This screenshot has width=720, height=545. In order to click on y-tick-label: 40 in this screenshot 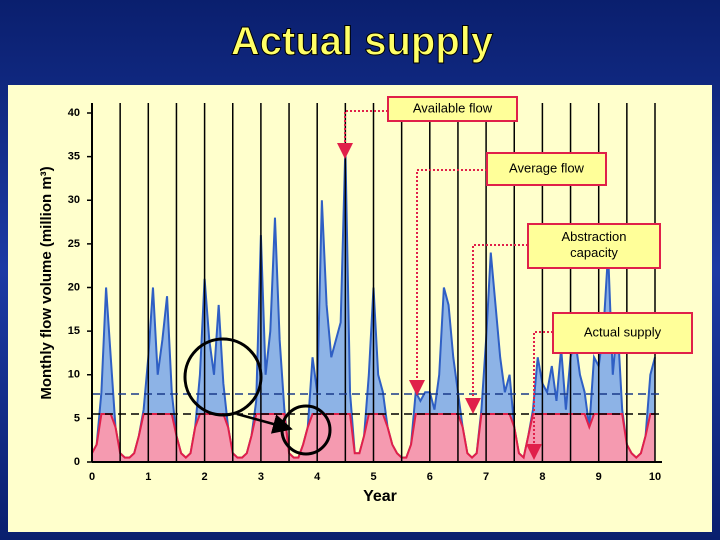, I will do `click(74, 113)`.